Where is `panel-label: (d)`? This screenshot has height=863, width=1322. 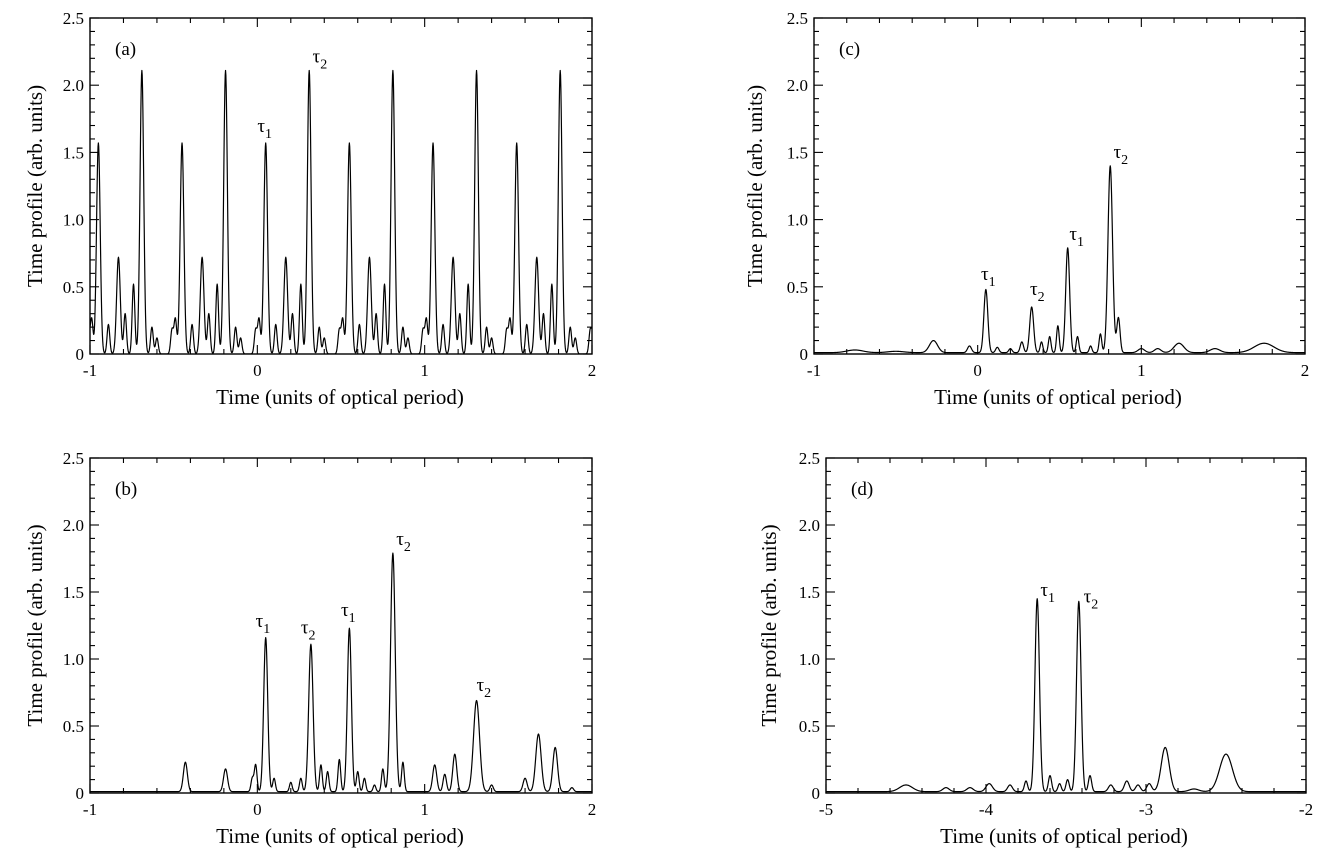 panel-label: (d) is located at coordinates (862, 489).